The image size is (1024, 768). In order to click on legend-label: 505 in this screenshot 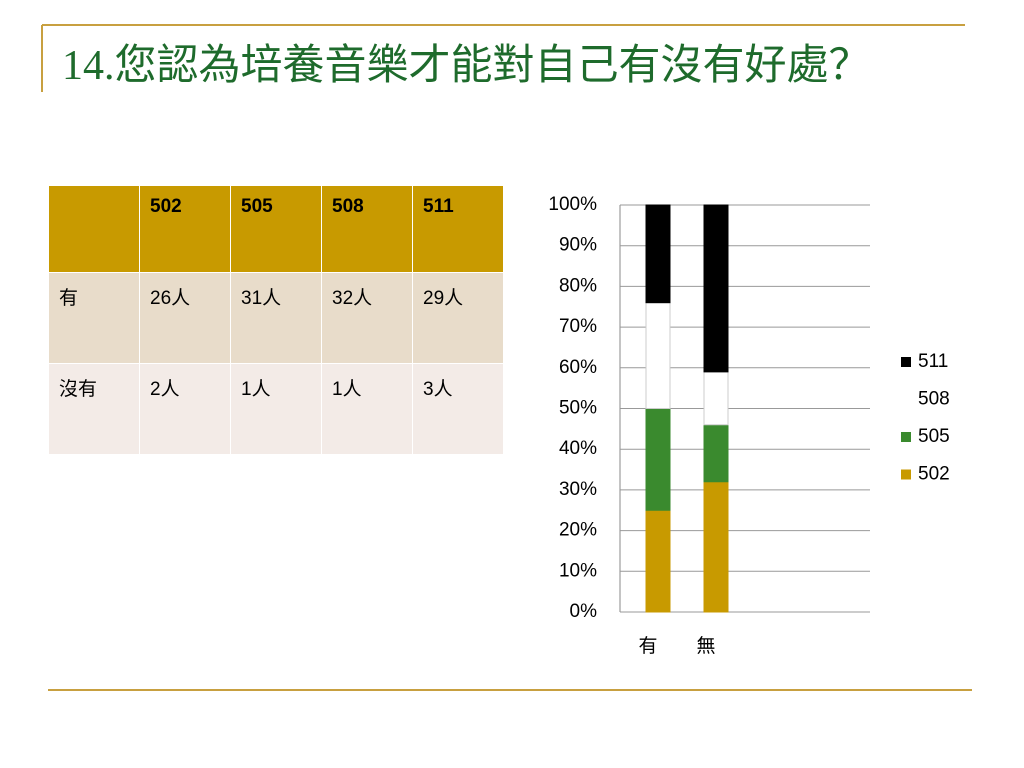, I will do `click(934, 436)`.